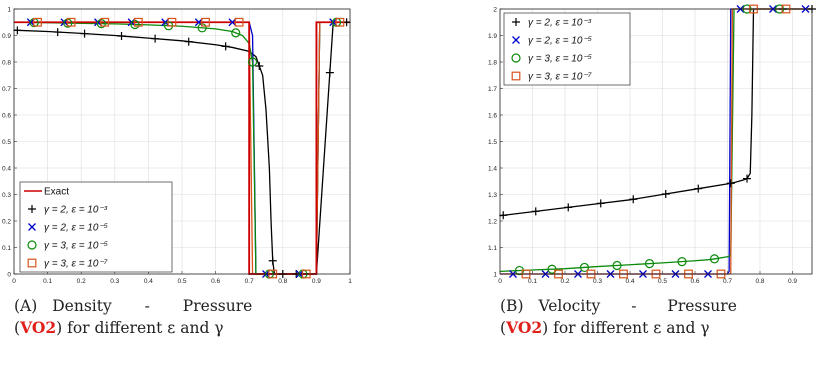 The height and width of the screenshot is (381, 825). What do you see at coordinates (524, 327) in the screenshot?
I see `caption-b-vo2: VO2` at bounding box center [524, 327].